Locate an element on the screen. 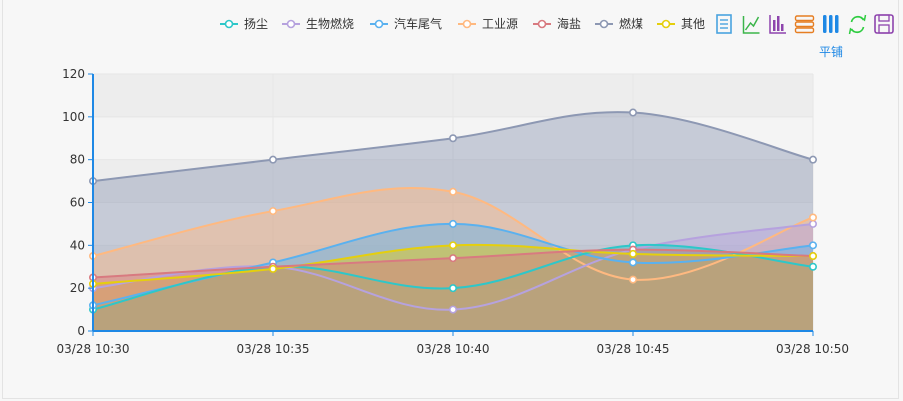 This screenshot has width=903, height=401. legend-label: 燃煤 is located at coordinates (631, 23).